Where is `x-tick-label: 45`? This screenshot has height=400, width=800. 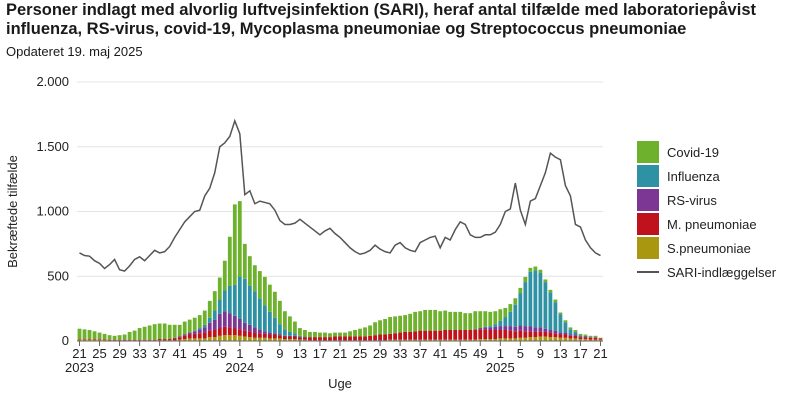 x-tick-label: 45 is located at coordinates (199, 353).